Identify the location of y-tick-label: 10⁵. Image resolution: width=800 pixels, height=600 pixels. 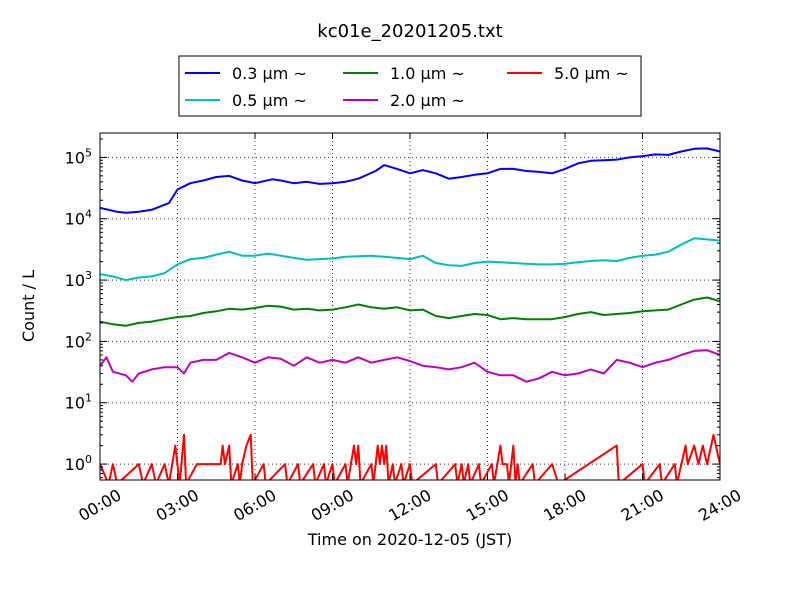
(78, 156).